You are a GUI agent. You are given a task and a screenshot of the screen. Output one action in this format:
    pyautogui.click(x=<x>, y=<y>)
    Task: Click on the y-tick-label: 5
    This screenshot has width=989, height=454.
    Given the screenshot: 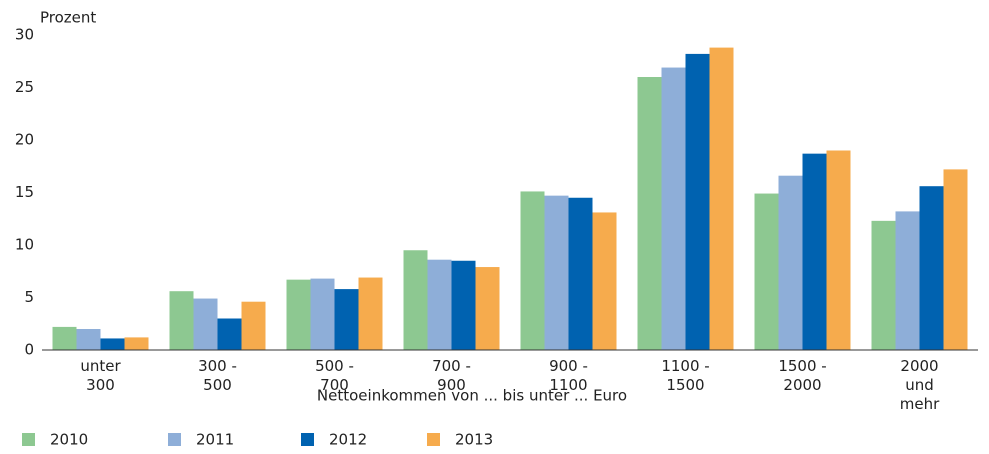 What is the action you would take?
    pyautogui.click(x=29, y=297)
    